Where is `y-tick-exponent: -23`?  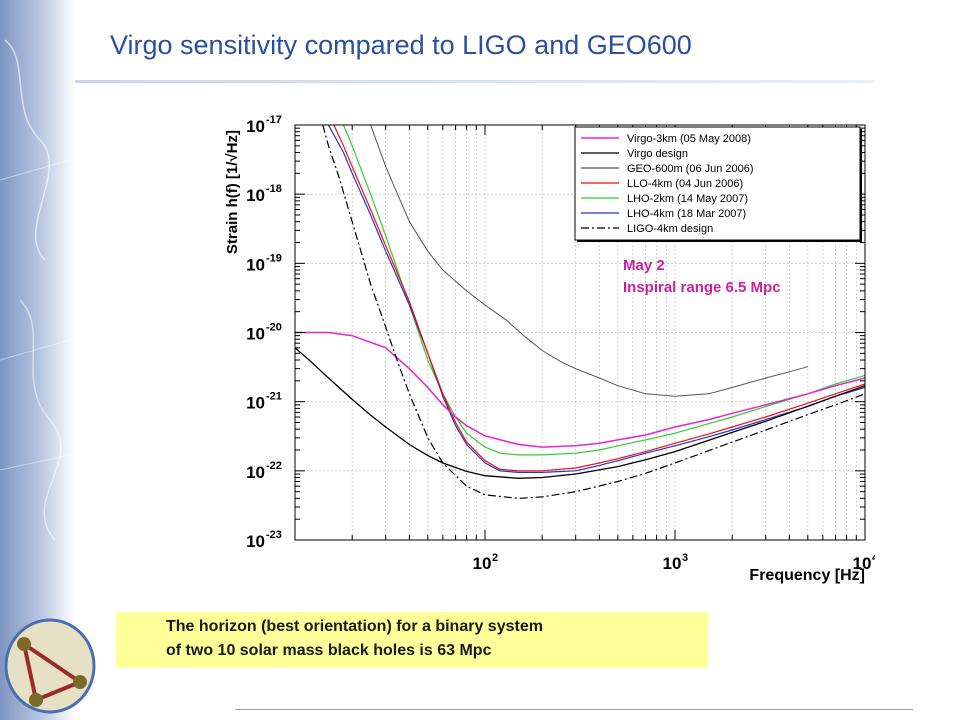
y-tick-exponent: -23 is located at coordinates (274, 535).